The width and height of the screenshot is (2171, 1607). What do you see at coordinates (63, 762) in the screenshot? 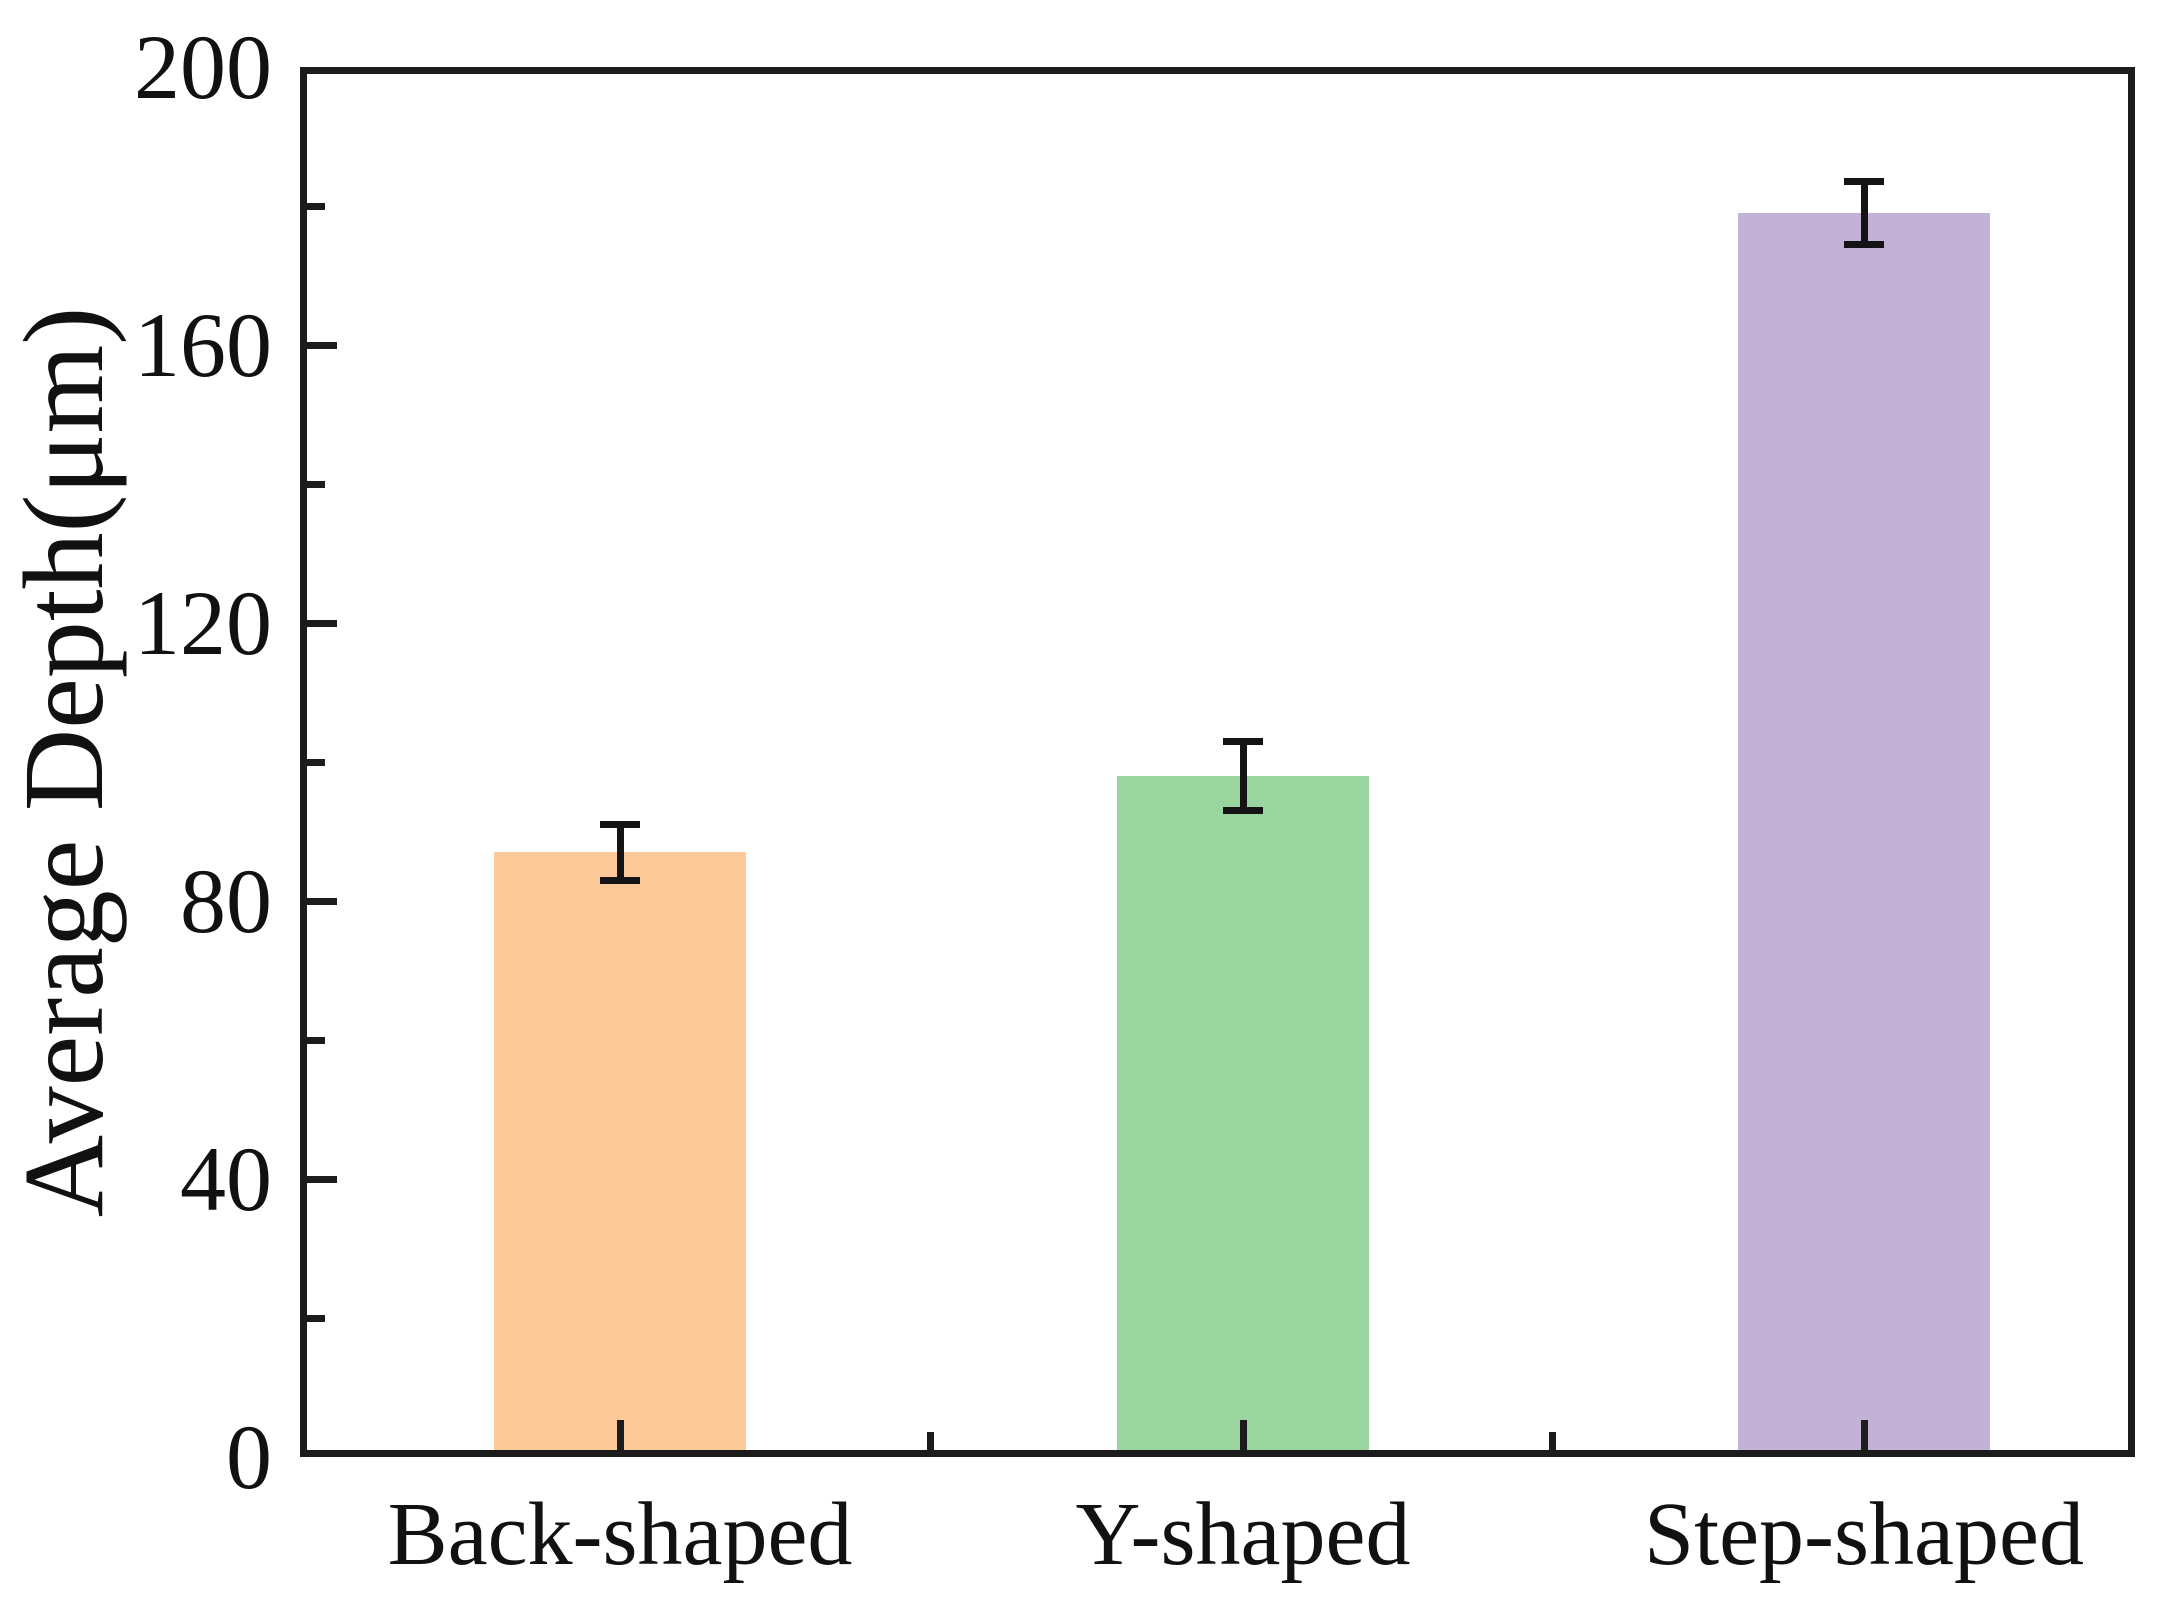
I see `y-axis-title: Average Depth(μm)` at bounding box center [63, 762].